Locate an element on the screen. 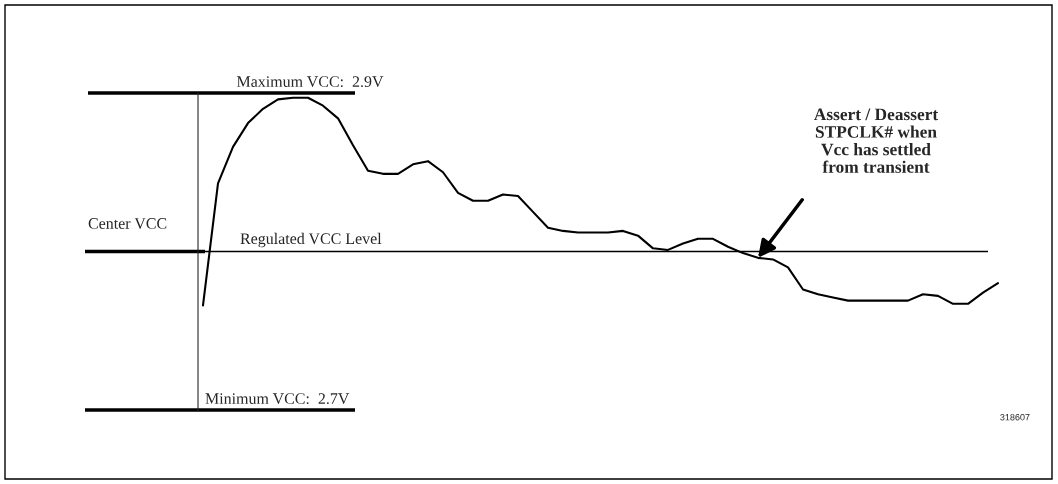  annotation: Assert / Deassert STPCLK# when Vcc has settled from transient is located at coordinates (876, 140).